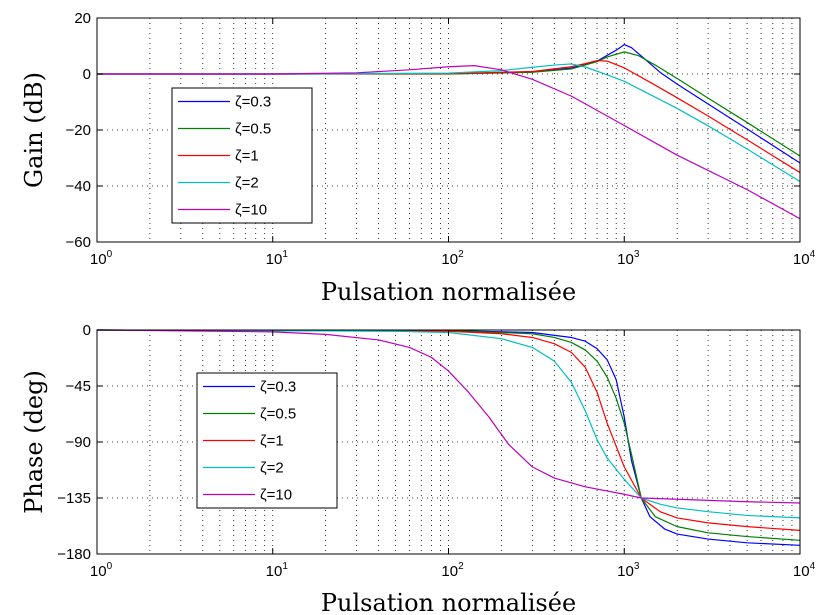 The width and height of the screenshot is (818, 615). Describe the element at coordinates (78, 442) in the screenshot. I see `y-tick-label: −90` at that location.